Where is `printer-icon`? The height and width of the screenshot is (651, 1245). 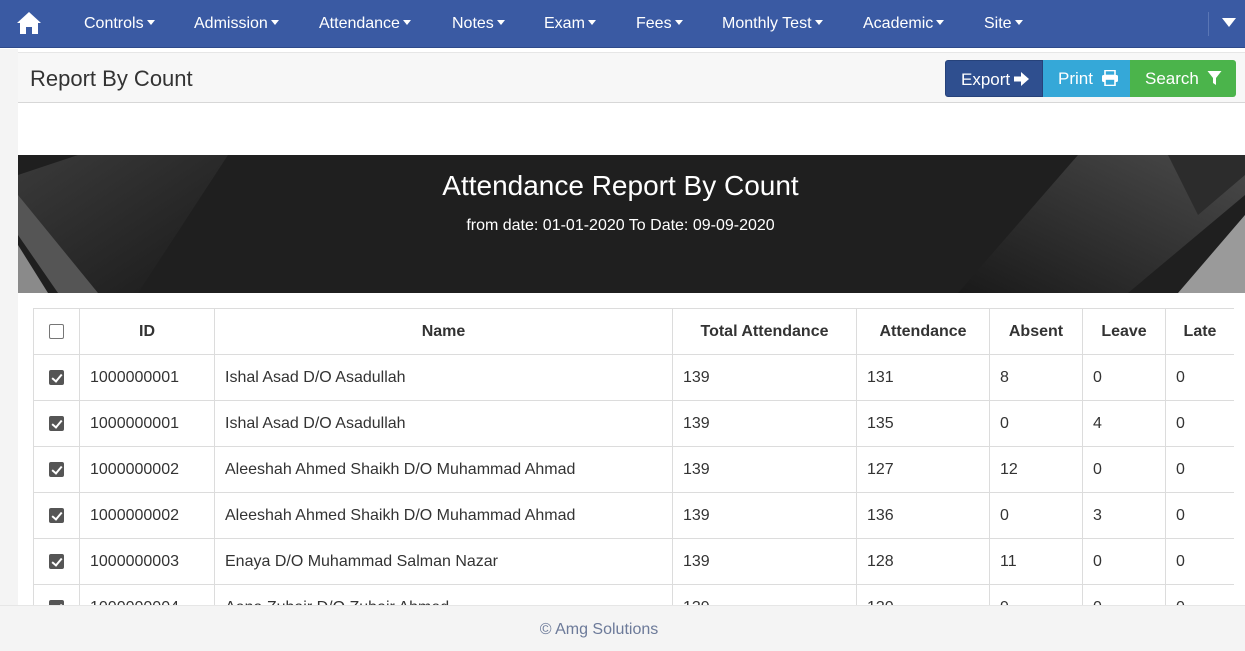
printer-icon is located at coordinates (1109, 77).